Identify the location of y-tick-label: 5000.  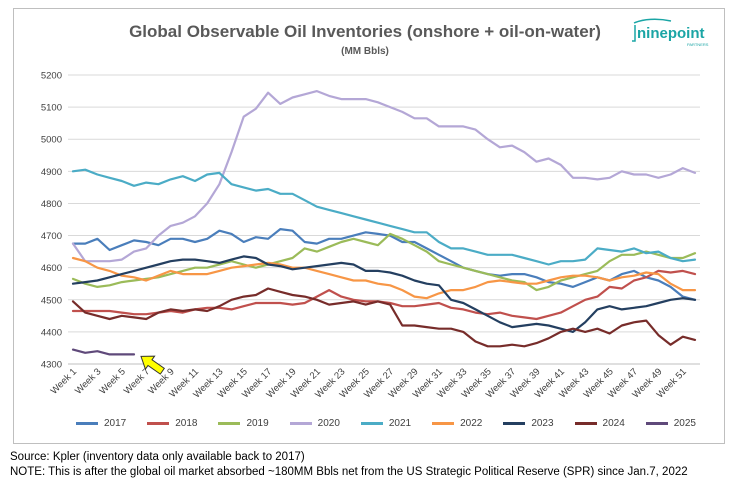
(51, 140).